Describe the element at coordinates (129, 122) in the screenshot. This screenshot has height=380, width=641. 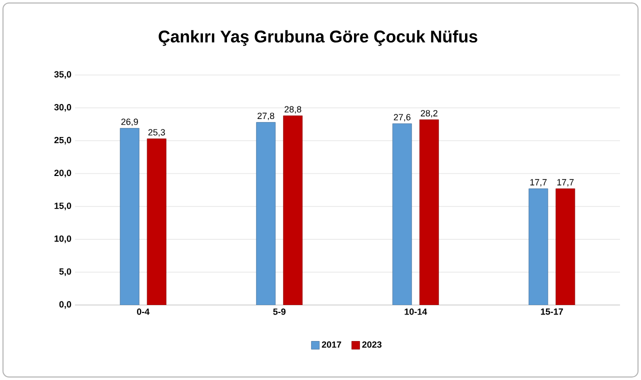
I see `data-label: 26,9` at that location.